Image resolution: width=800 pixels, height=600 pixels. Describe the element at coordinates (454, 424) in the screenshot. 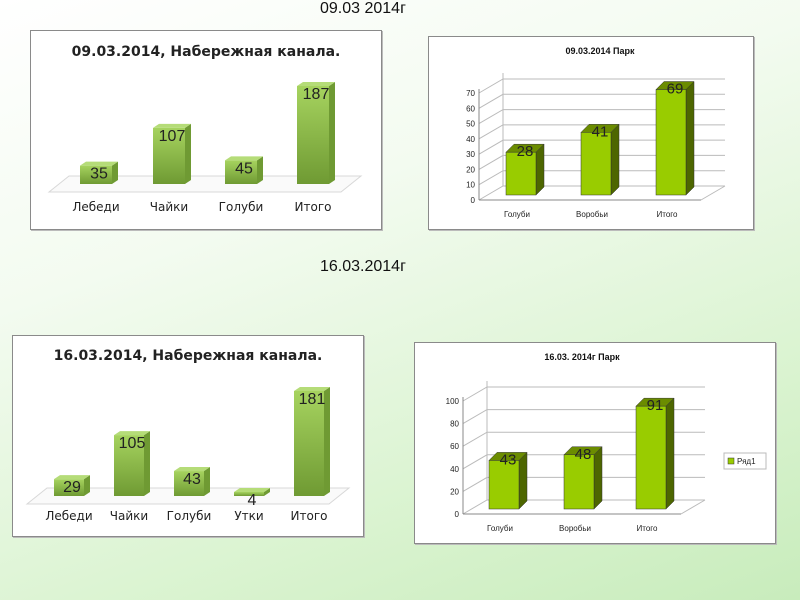

I see `y-tick-label: 80` at that location.